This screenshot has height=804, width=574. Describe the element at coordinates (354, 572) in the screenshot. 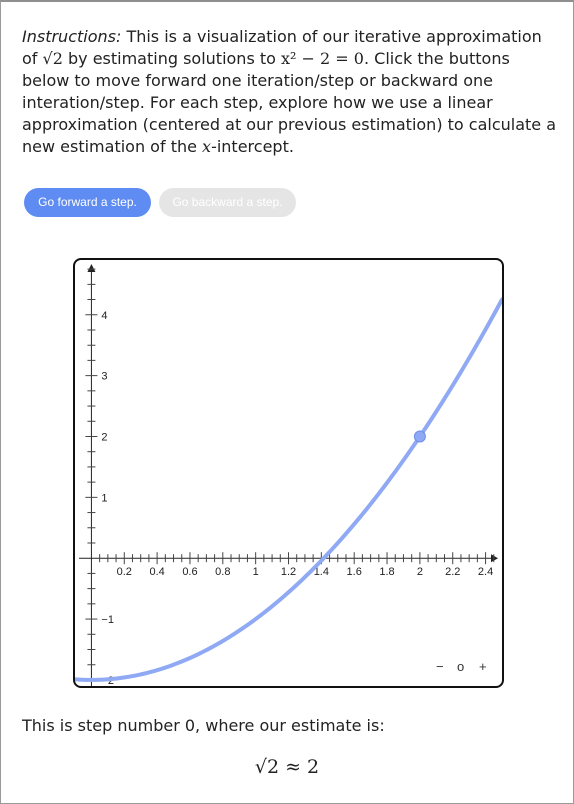

I see `x-tick-label: 1.6` at that location.